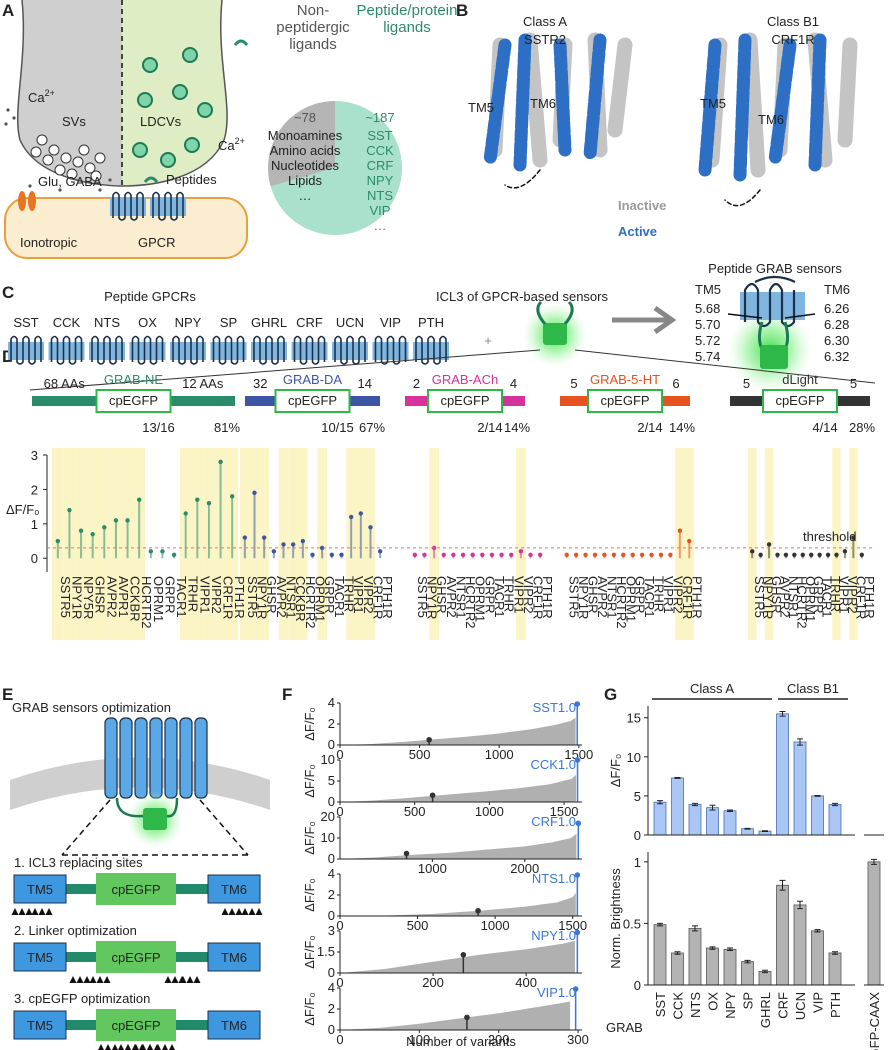 The width and height of the screenshot is (891, 1050). Describe the element at coordinates (611, 597) in the screenshot. I see `x-tick-label: NTSR1` at that location.